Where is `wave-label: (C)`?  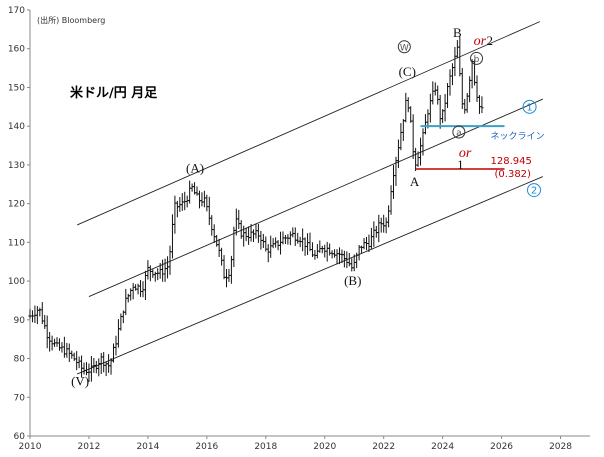
wave-label: (C) is located at coordinates (407, 71).